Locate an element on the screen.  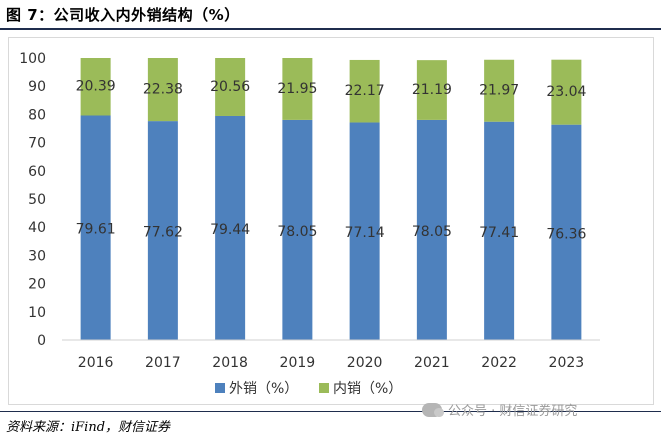
figure-title: 图 7：公司收入内外销结构（%） is located at coordinates (123, 15).